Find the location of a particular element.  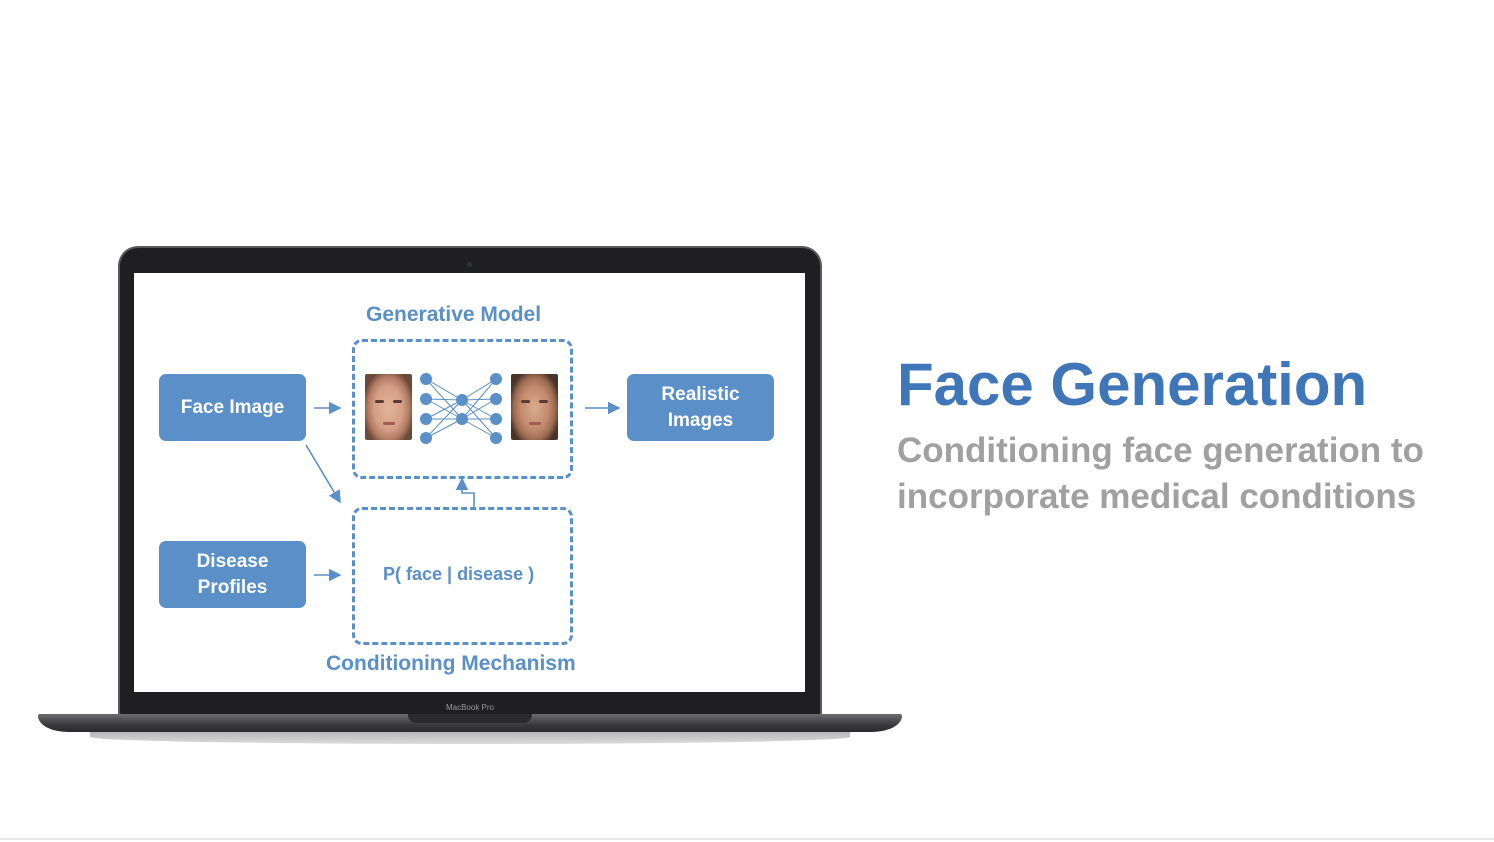

arrow-face-to-conditioning is located at coordinates (323, 474).